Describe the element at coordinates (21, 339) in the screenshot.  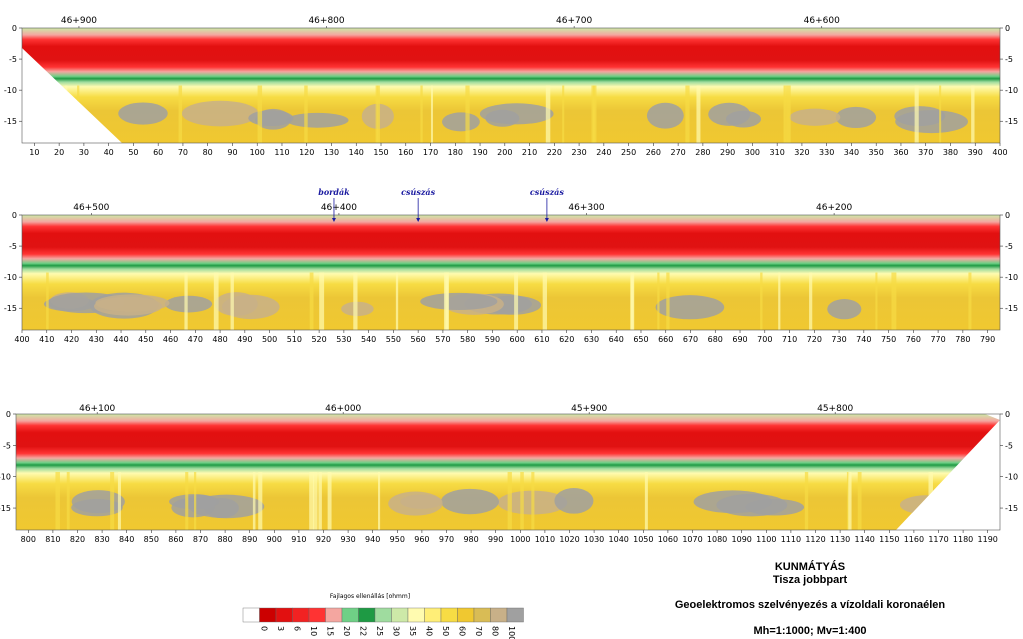
I see `x-tick-label: 400` at that location.